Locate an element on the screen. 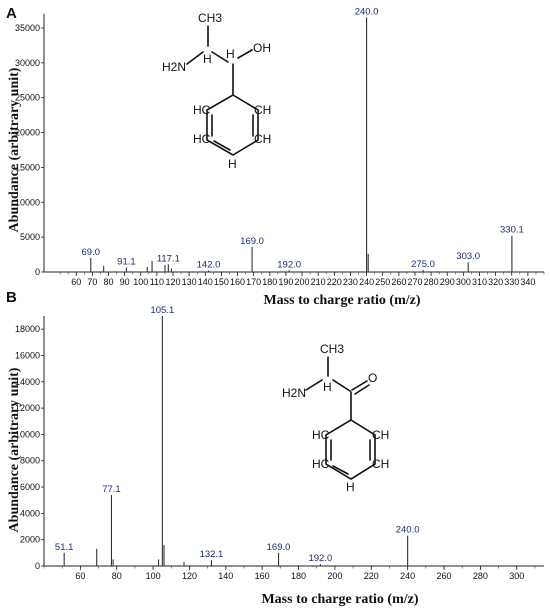 The height and width of the screenshot is (613, 550). panel-a-x-tick-label: 260 is located at coordinates (398, 282).